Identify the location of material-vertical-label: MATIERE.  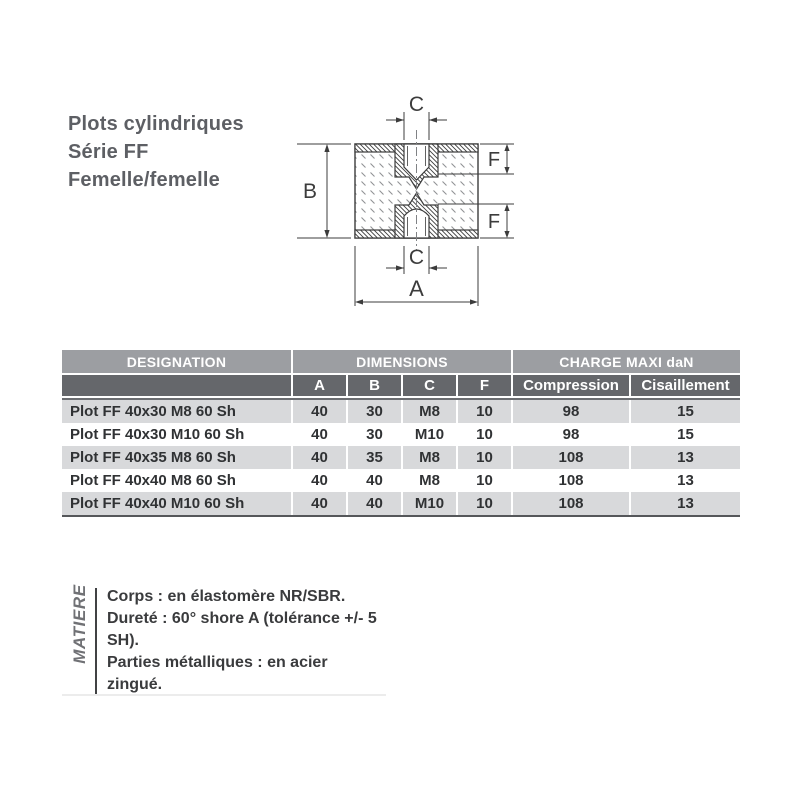
(79, 624).